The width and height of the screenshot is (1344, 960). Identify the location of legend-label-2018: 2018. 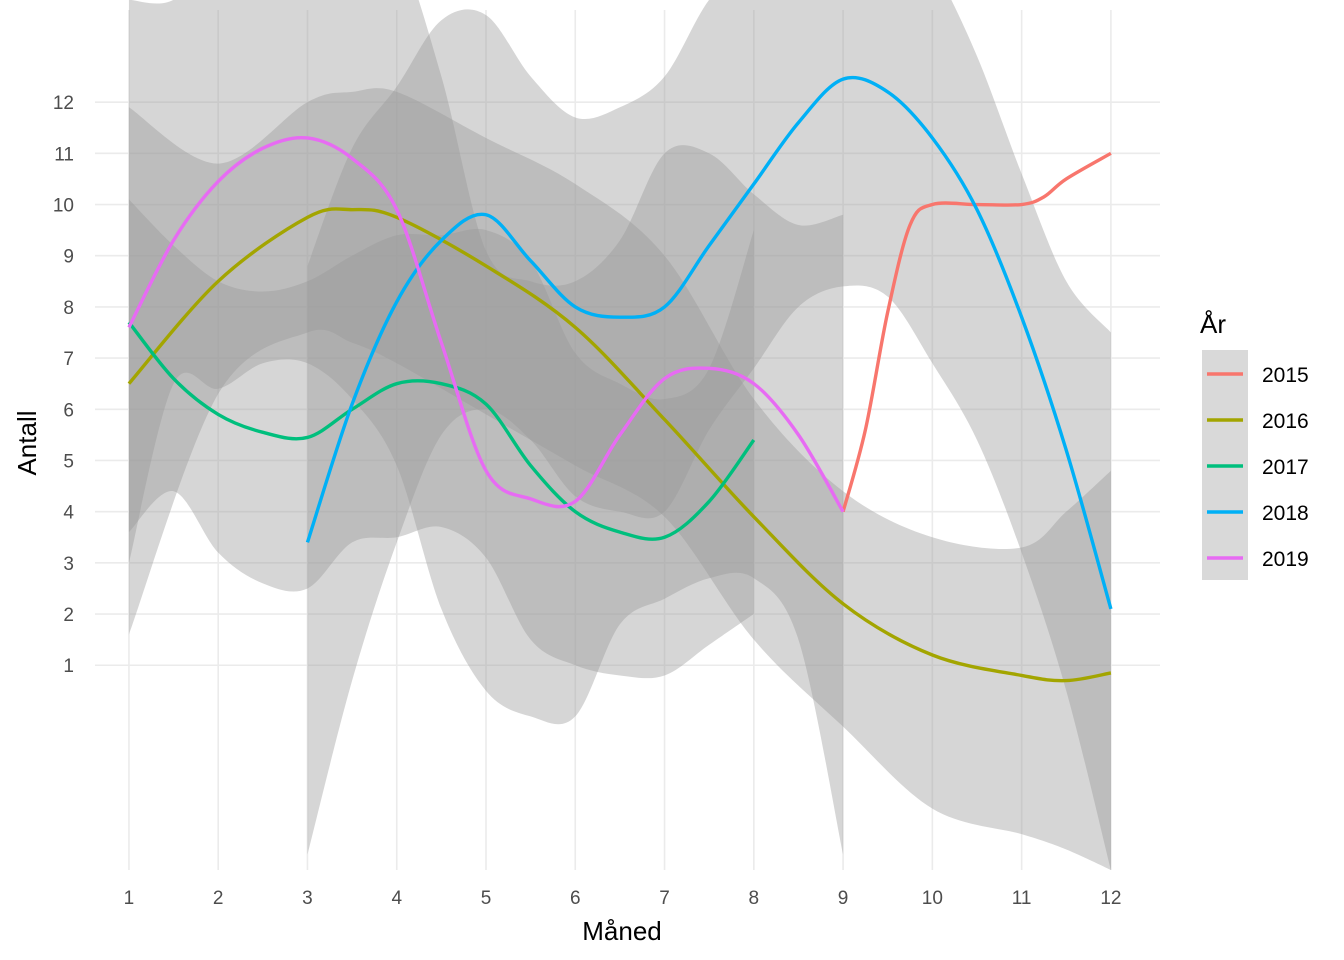
(1285, 513).